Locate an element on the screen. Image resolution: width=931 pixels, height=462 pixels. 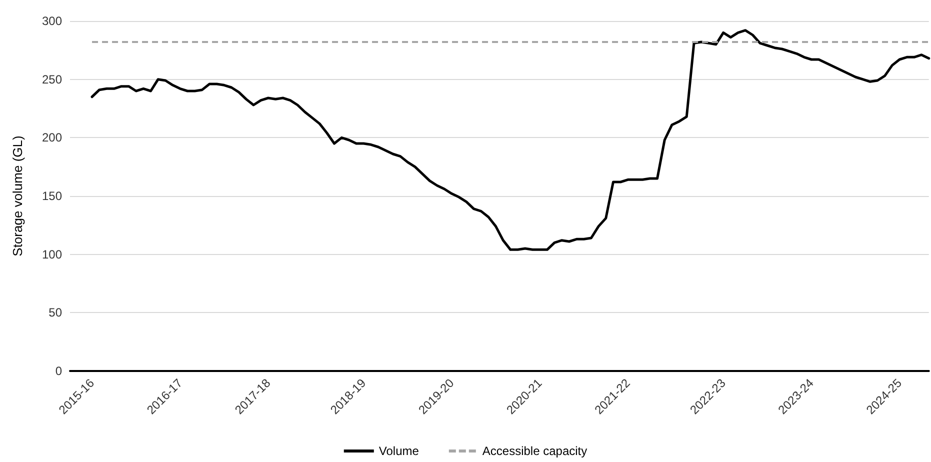
y-tick-label: 250 is located at coordinates (52, 79).